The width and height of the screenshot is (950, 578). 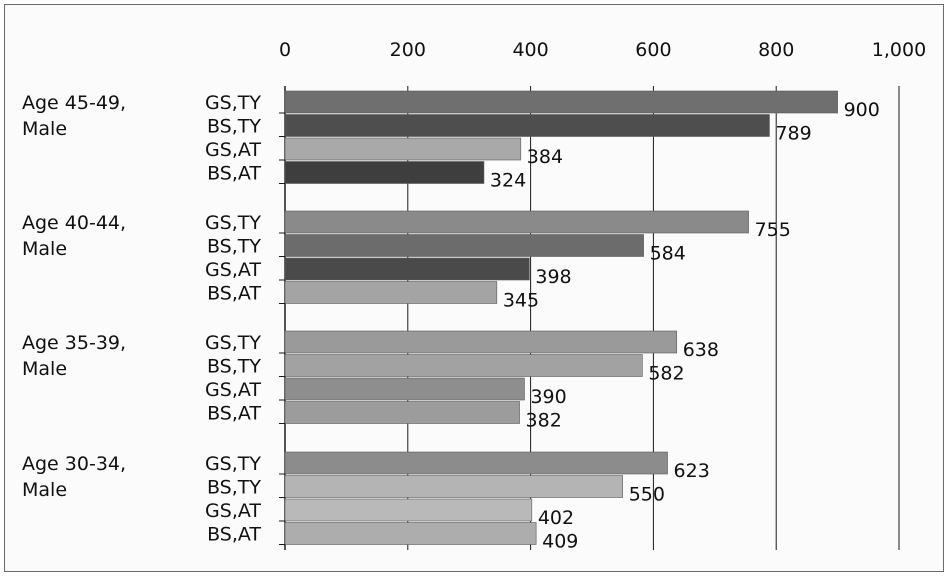 What do you see at coordinates (666, 374) in the screenshot?
I see `value-label: 582` at bounding box center [666, 374].